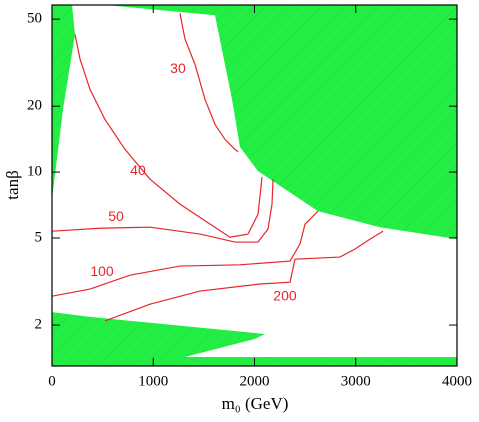 The height and width of the screenshot is (422, 479). What do you see at coordinates (34, 19) in the screenshot?
I see `y-tick-label: 50` at bounding box center [34, 19].